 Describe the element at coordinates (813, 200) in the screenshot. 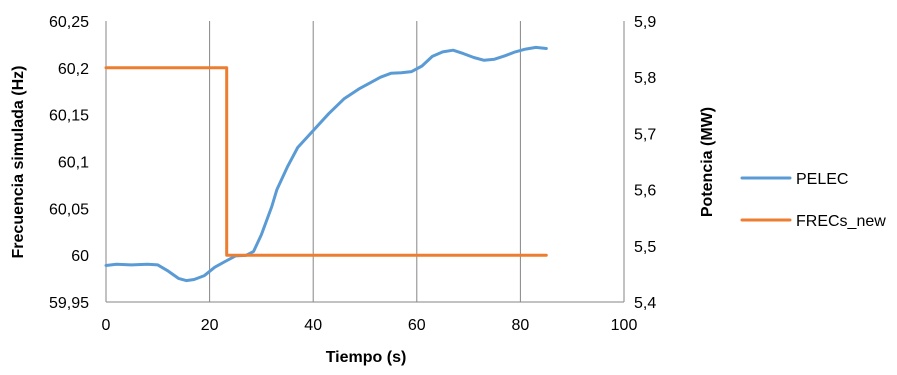

I see `legend: PELEC FRECs_new` at that location.